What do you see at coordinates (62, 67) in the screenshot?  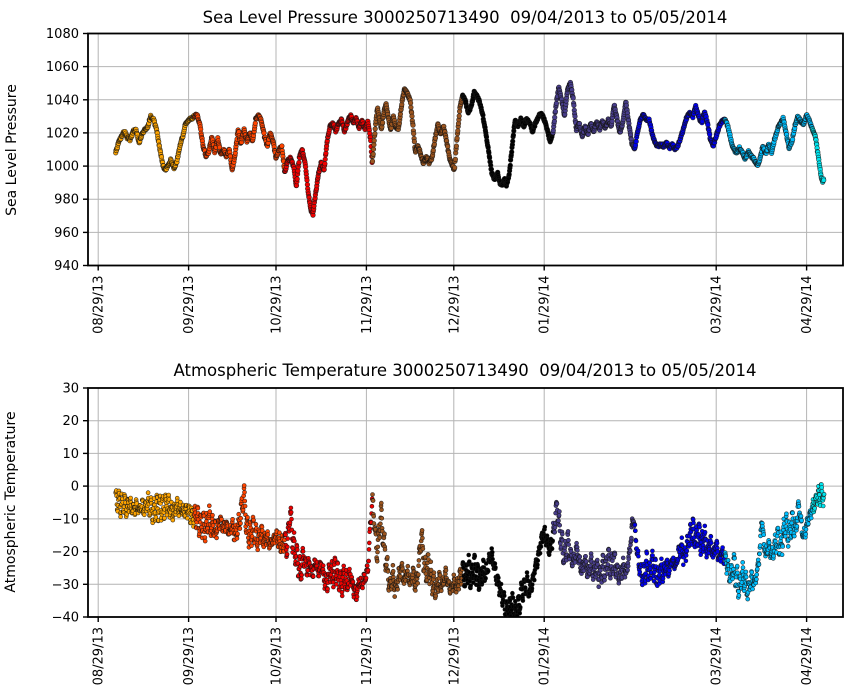 I see `y-tick-label: 1060` at bounding box center [62, 67].